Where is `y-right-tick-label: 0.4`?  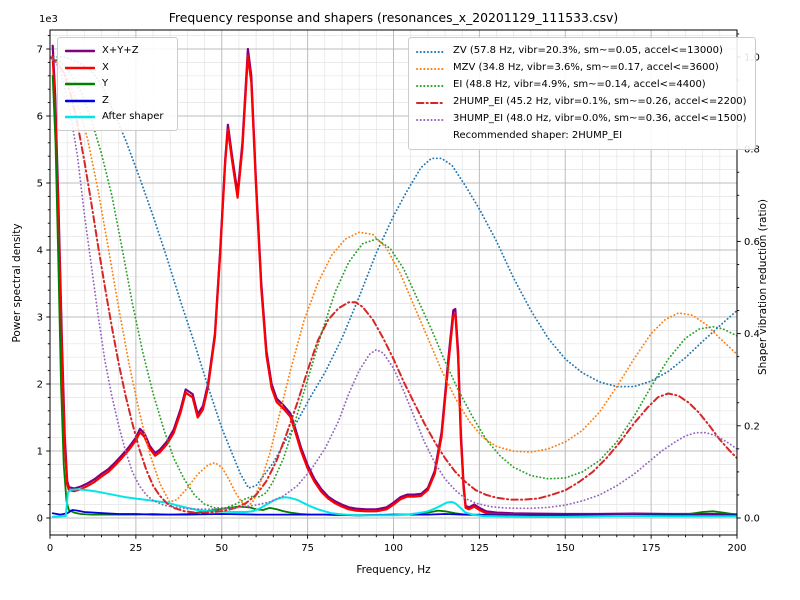 y-right-tick-label: 0.4 is located at coordinates (752, 334).